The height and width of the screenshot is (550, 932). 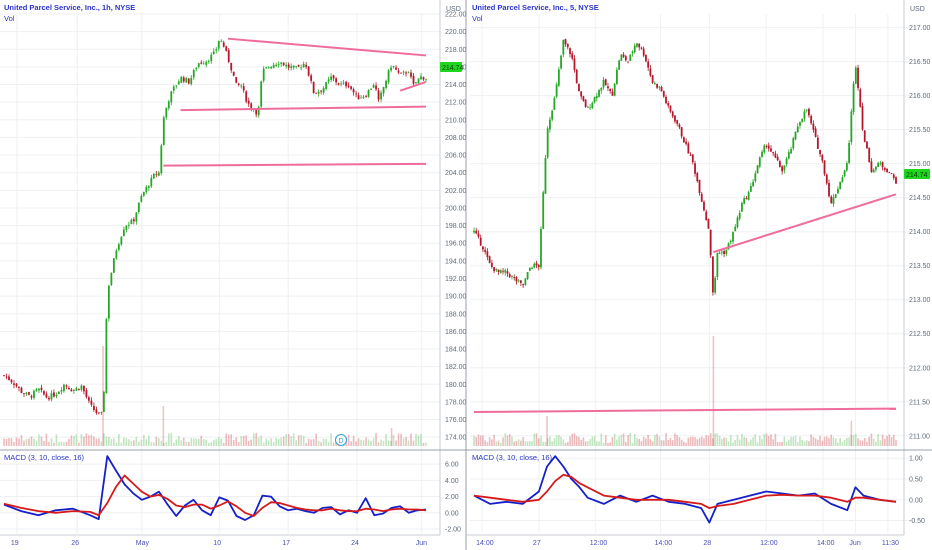 I want to click on dividend-event-marker: D, so click(x=341, y=440).